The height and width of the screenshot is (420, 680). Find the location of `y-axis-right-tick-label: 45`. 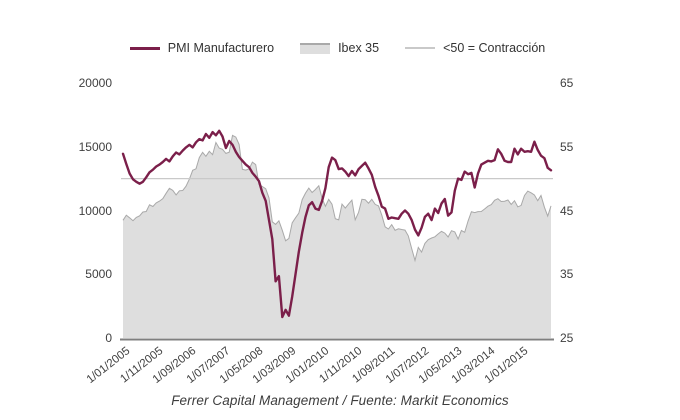

y-axis-right-tick-label: 45 is located at coordinates (567, 210).